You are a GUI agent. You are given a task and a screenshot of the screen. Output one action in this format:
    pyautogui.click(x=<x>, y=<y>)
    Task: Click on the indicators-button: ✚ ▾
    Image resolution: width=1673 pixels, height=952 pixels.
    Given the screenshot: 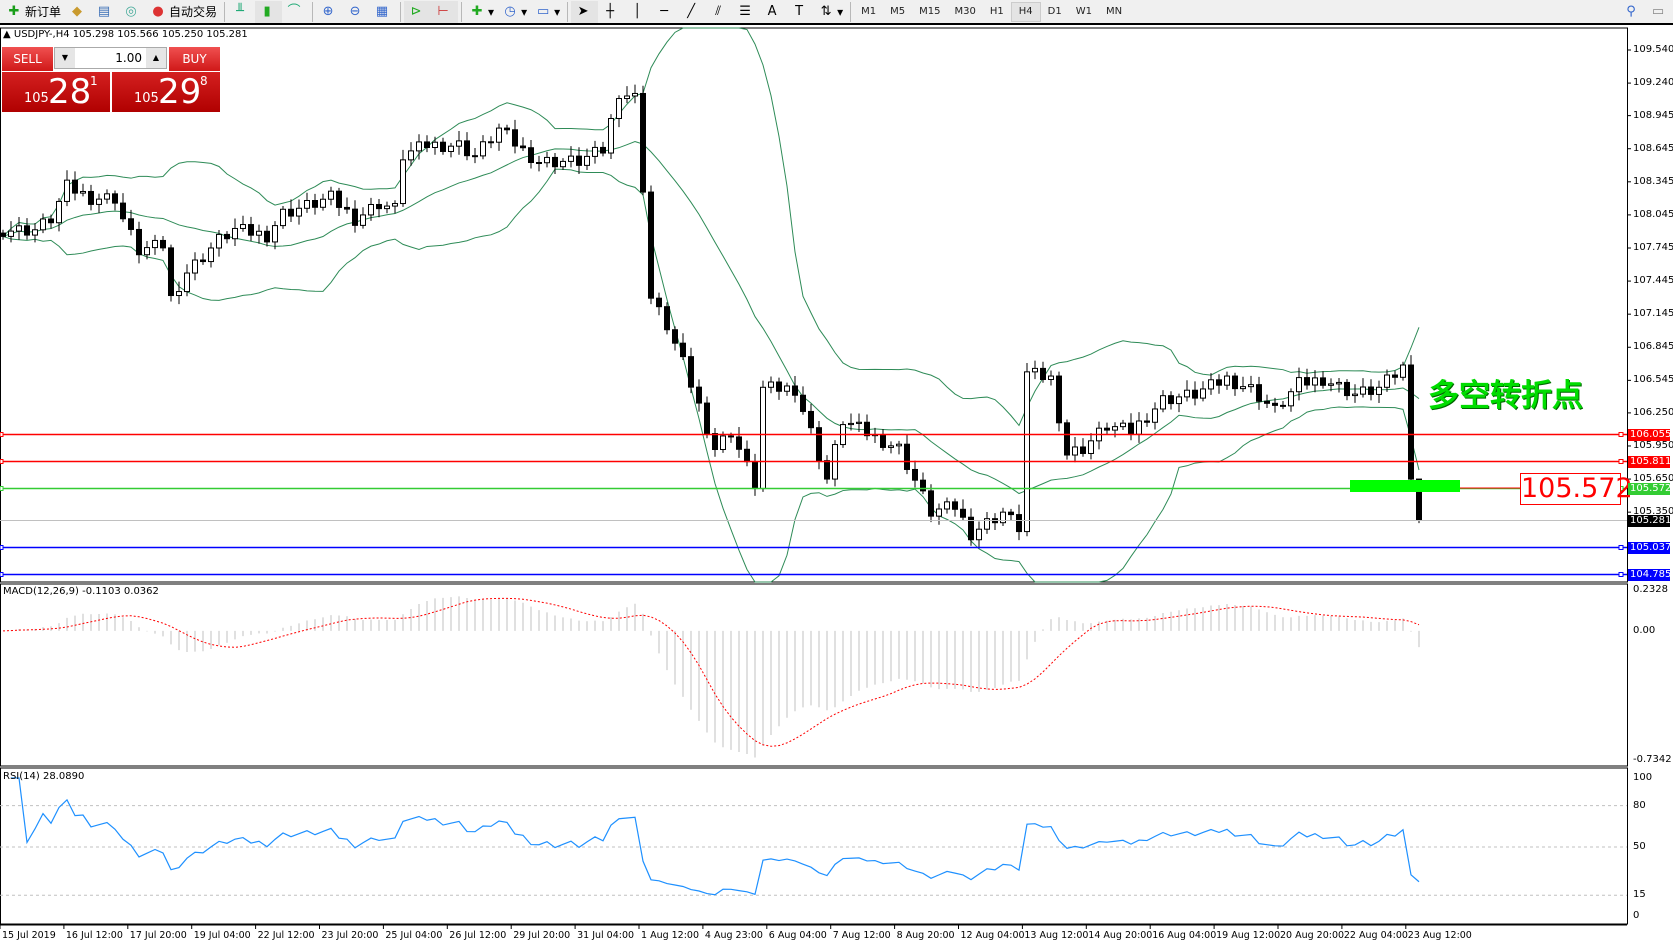 What is the action you would take?
    pyautogui.click(x=481, y=12)
    